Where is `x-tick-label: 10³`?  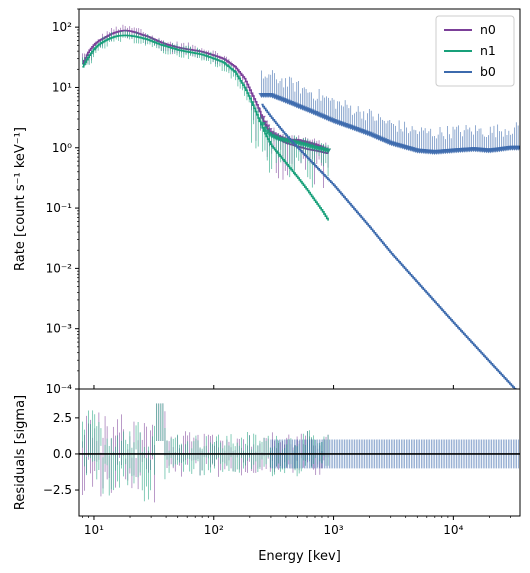 x-tick-label: 10³ is located at coordinates (334, 530).